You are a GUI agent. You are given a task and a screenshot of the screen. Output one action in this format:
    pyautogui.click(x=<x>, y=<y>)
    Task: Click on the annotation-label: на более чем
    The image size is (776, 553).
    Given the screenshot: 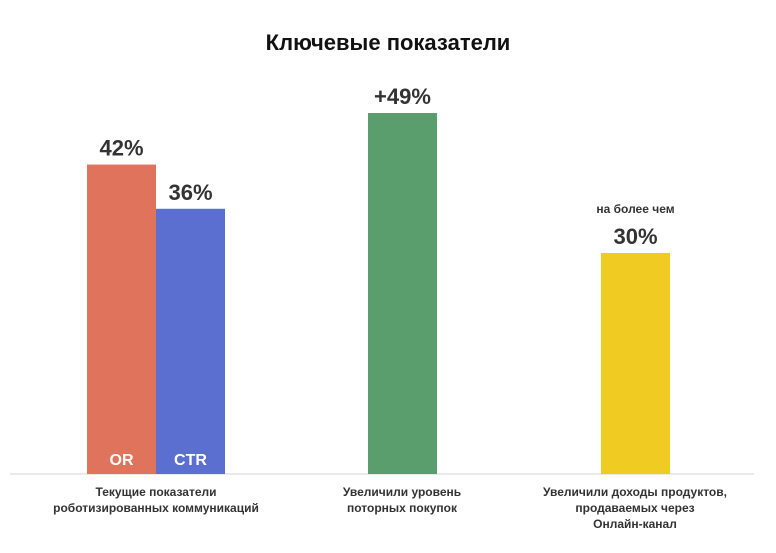 What is the action you would take?
    pyautogui.click(x=635, y=209)
    